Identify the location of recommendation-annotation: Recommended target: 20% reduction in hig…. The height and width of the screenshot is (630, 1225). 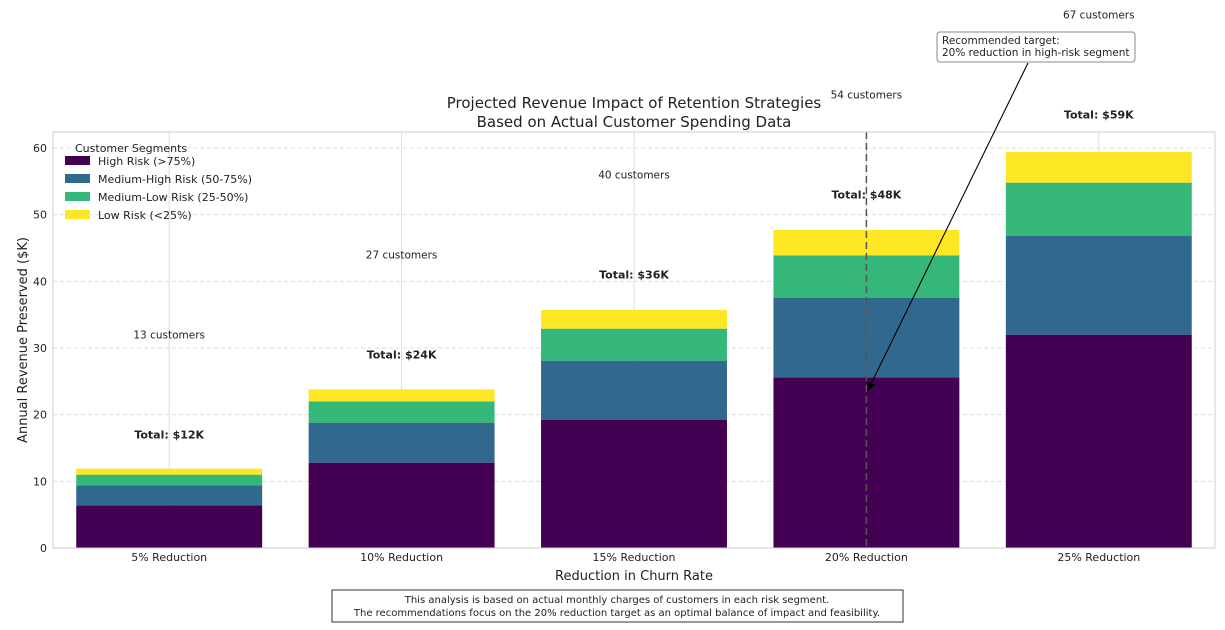
(1001, 211).